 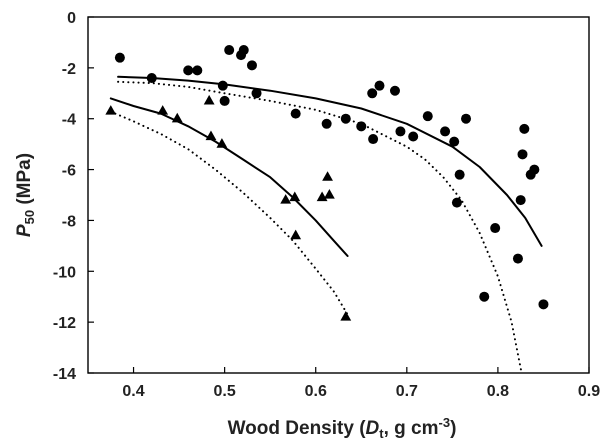 I want to click on y-axis: 0 -2 -4 -6 -8 -10 -12 -14, so click(x=73, y=196).